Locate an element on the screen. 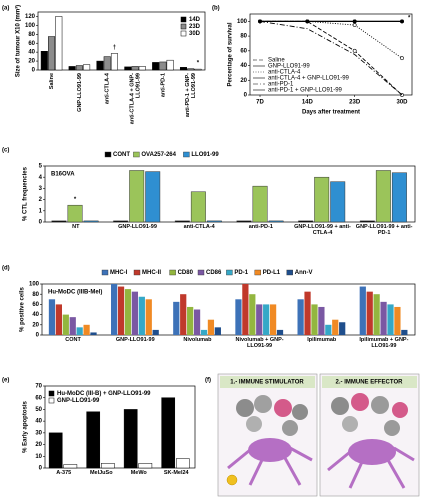 The height and width of the screenshot is (500, 422). x-tick-label-box: GNP-LLO91-99 is located at coordinates (135, 340).